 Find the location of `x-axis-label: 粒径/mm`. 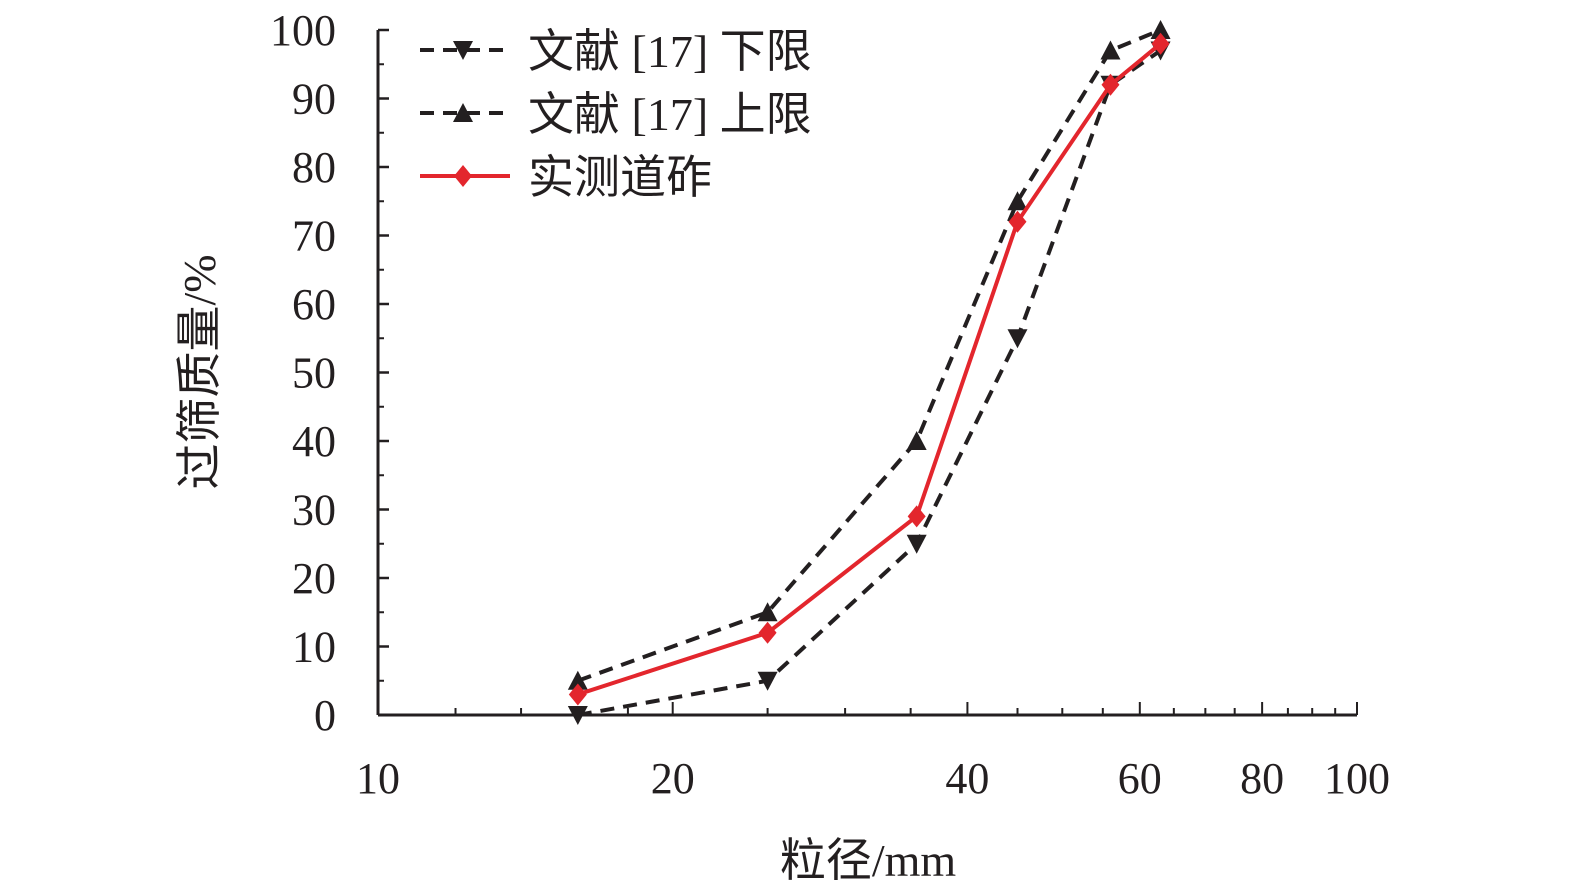

x-axis-label: 粒径/mm is located at coordinates (868, 860).